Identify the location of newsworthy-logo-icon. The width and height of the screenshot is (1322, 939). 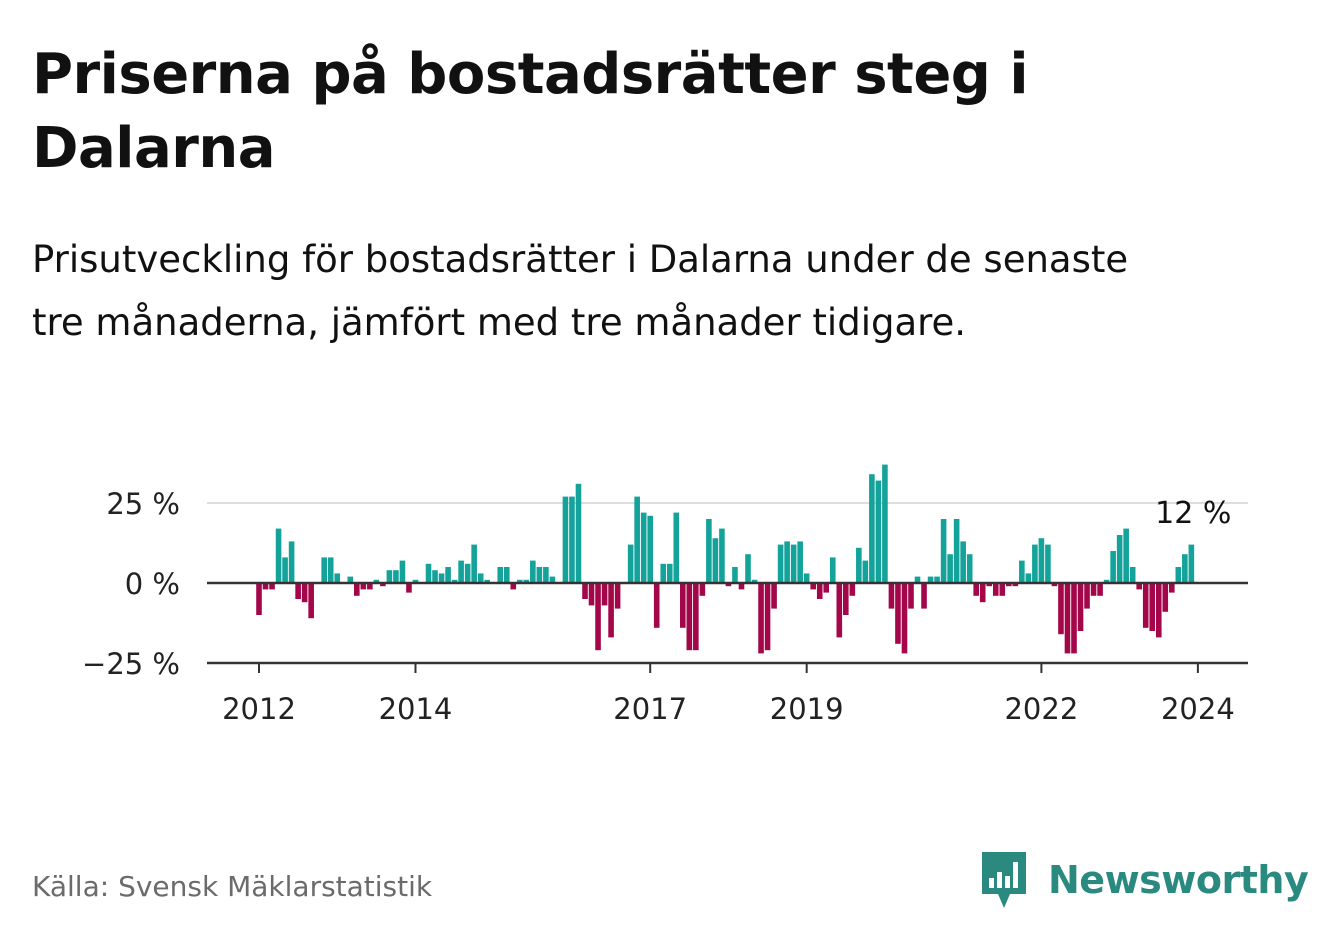
(1004, 880).